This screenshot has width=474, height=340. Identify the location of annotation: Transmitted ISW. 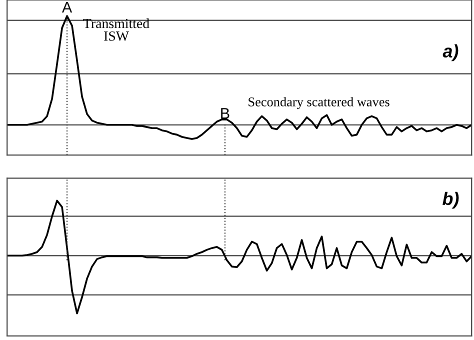
(116, 29).